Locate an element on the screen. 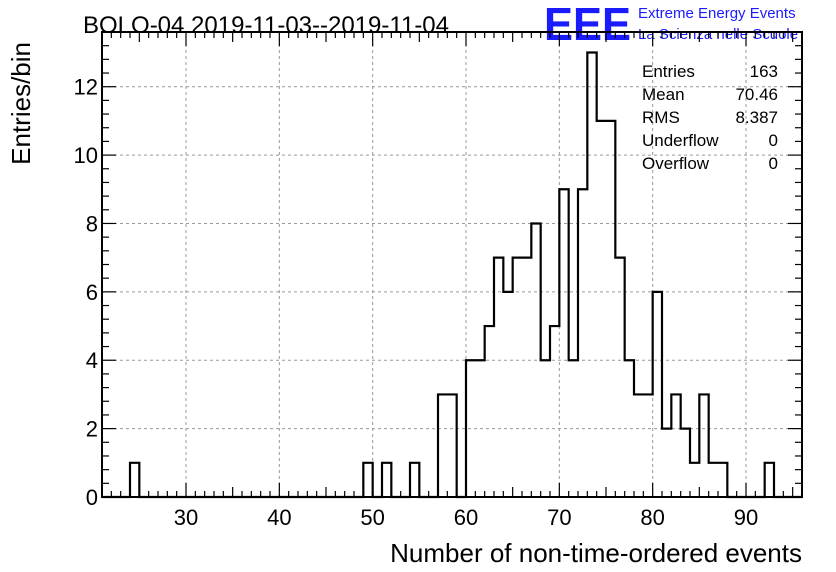  y-tick-label: 2 is located at coordinates (92, 429).